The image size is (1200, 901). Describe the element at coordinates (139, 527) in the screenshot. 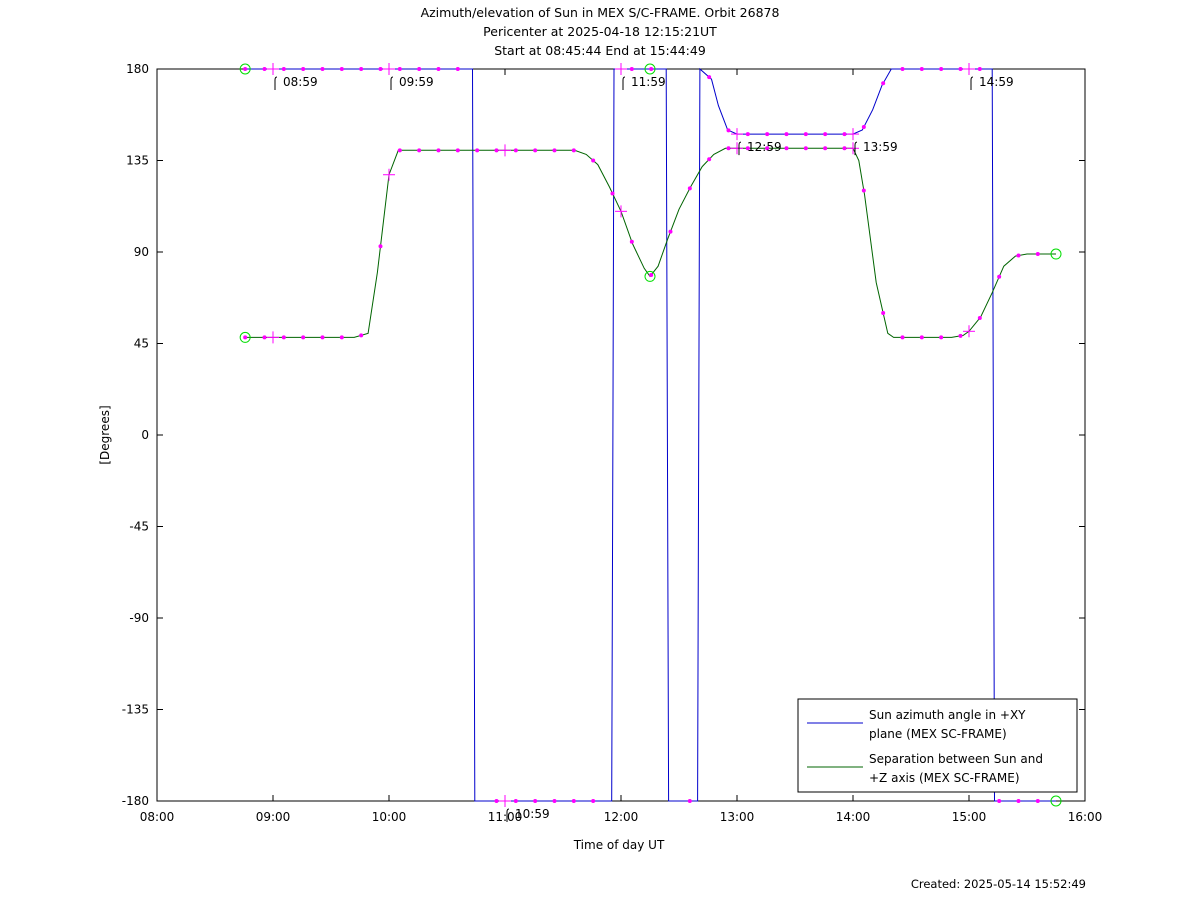

I see `y-tick-label: -45` at that location.